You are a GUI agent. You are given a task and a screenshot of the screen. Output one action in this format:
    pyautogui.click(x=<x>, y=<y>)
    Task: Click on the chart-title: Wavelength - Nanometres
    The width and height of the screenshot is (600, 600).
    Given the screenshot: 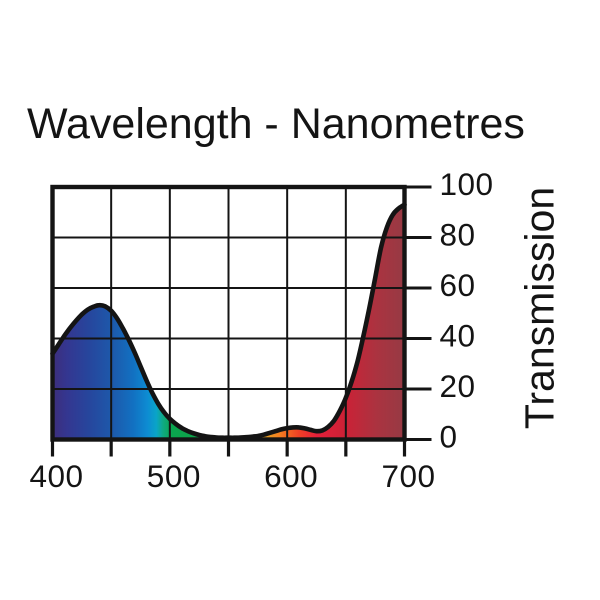 What is the action you would take?
    pyautogui.click(x=276, y=124)
    